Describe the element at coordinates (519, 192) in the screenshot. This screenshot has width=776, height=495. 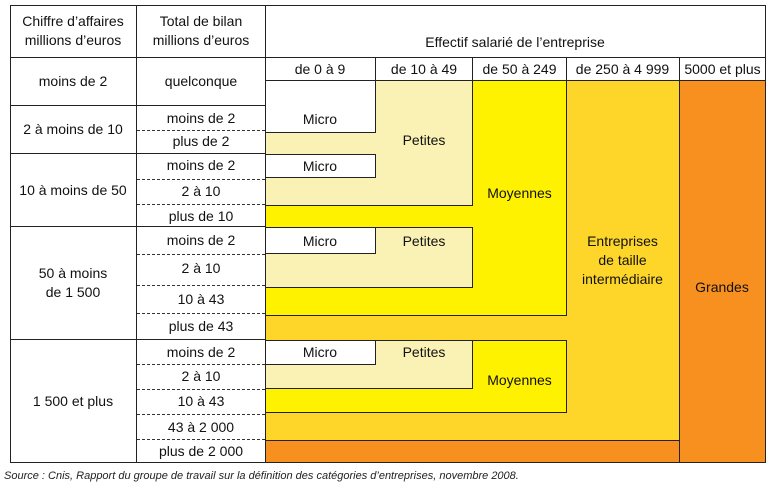
I see `moyennes-label: Moyennes` at that location.